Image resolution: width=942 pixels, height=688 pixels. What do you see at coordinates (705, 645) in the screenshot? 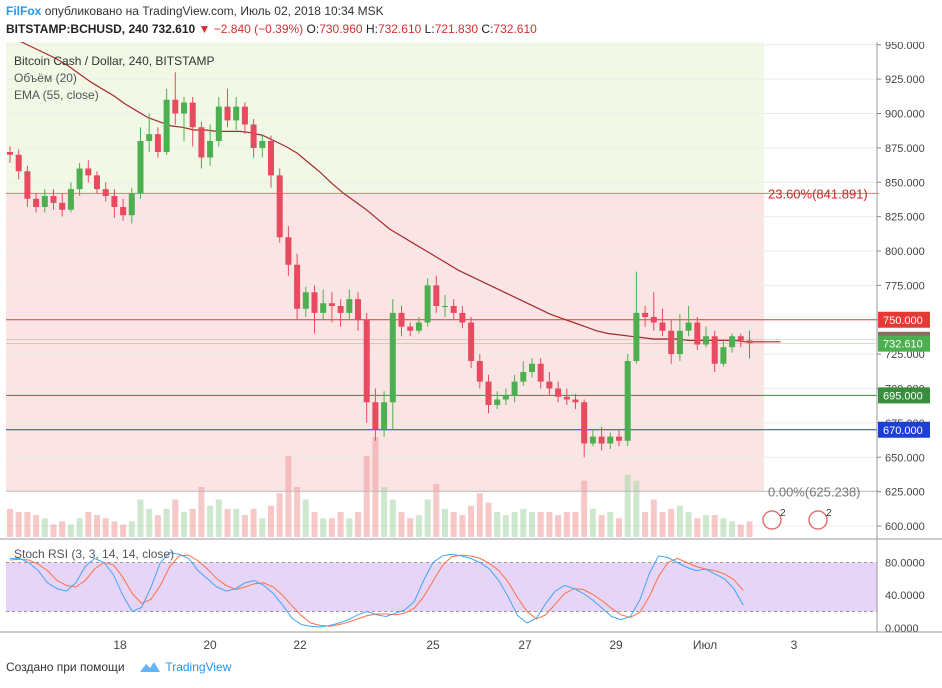
I see `x-tick-label: Июл` at bounding box center [705, 645].